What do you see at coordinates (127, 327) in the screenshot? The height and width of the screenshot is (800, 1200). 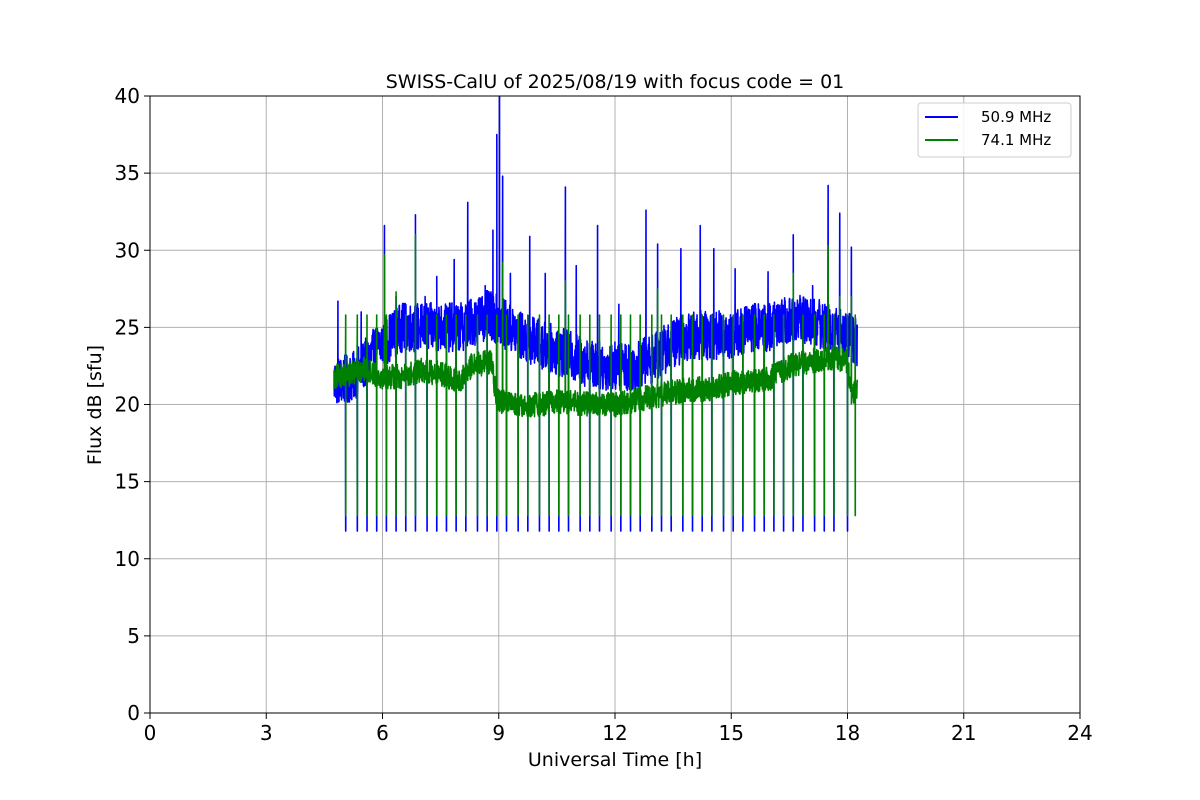 I see `y-tick-label: 25` at bounding box center [127, 327].